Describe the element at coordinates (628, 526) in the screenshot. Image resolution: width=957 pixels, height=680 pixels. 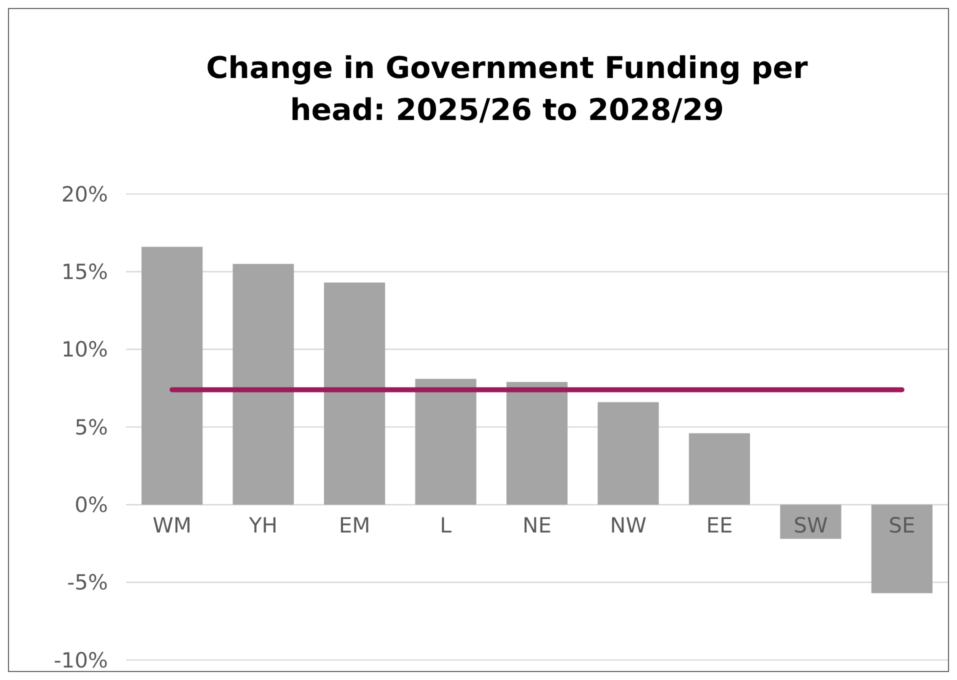
I see `x-tick-label: NW` at that location.